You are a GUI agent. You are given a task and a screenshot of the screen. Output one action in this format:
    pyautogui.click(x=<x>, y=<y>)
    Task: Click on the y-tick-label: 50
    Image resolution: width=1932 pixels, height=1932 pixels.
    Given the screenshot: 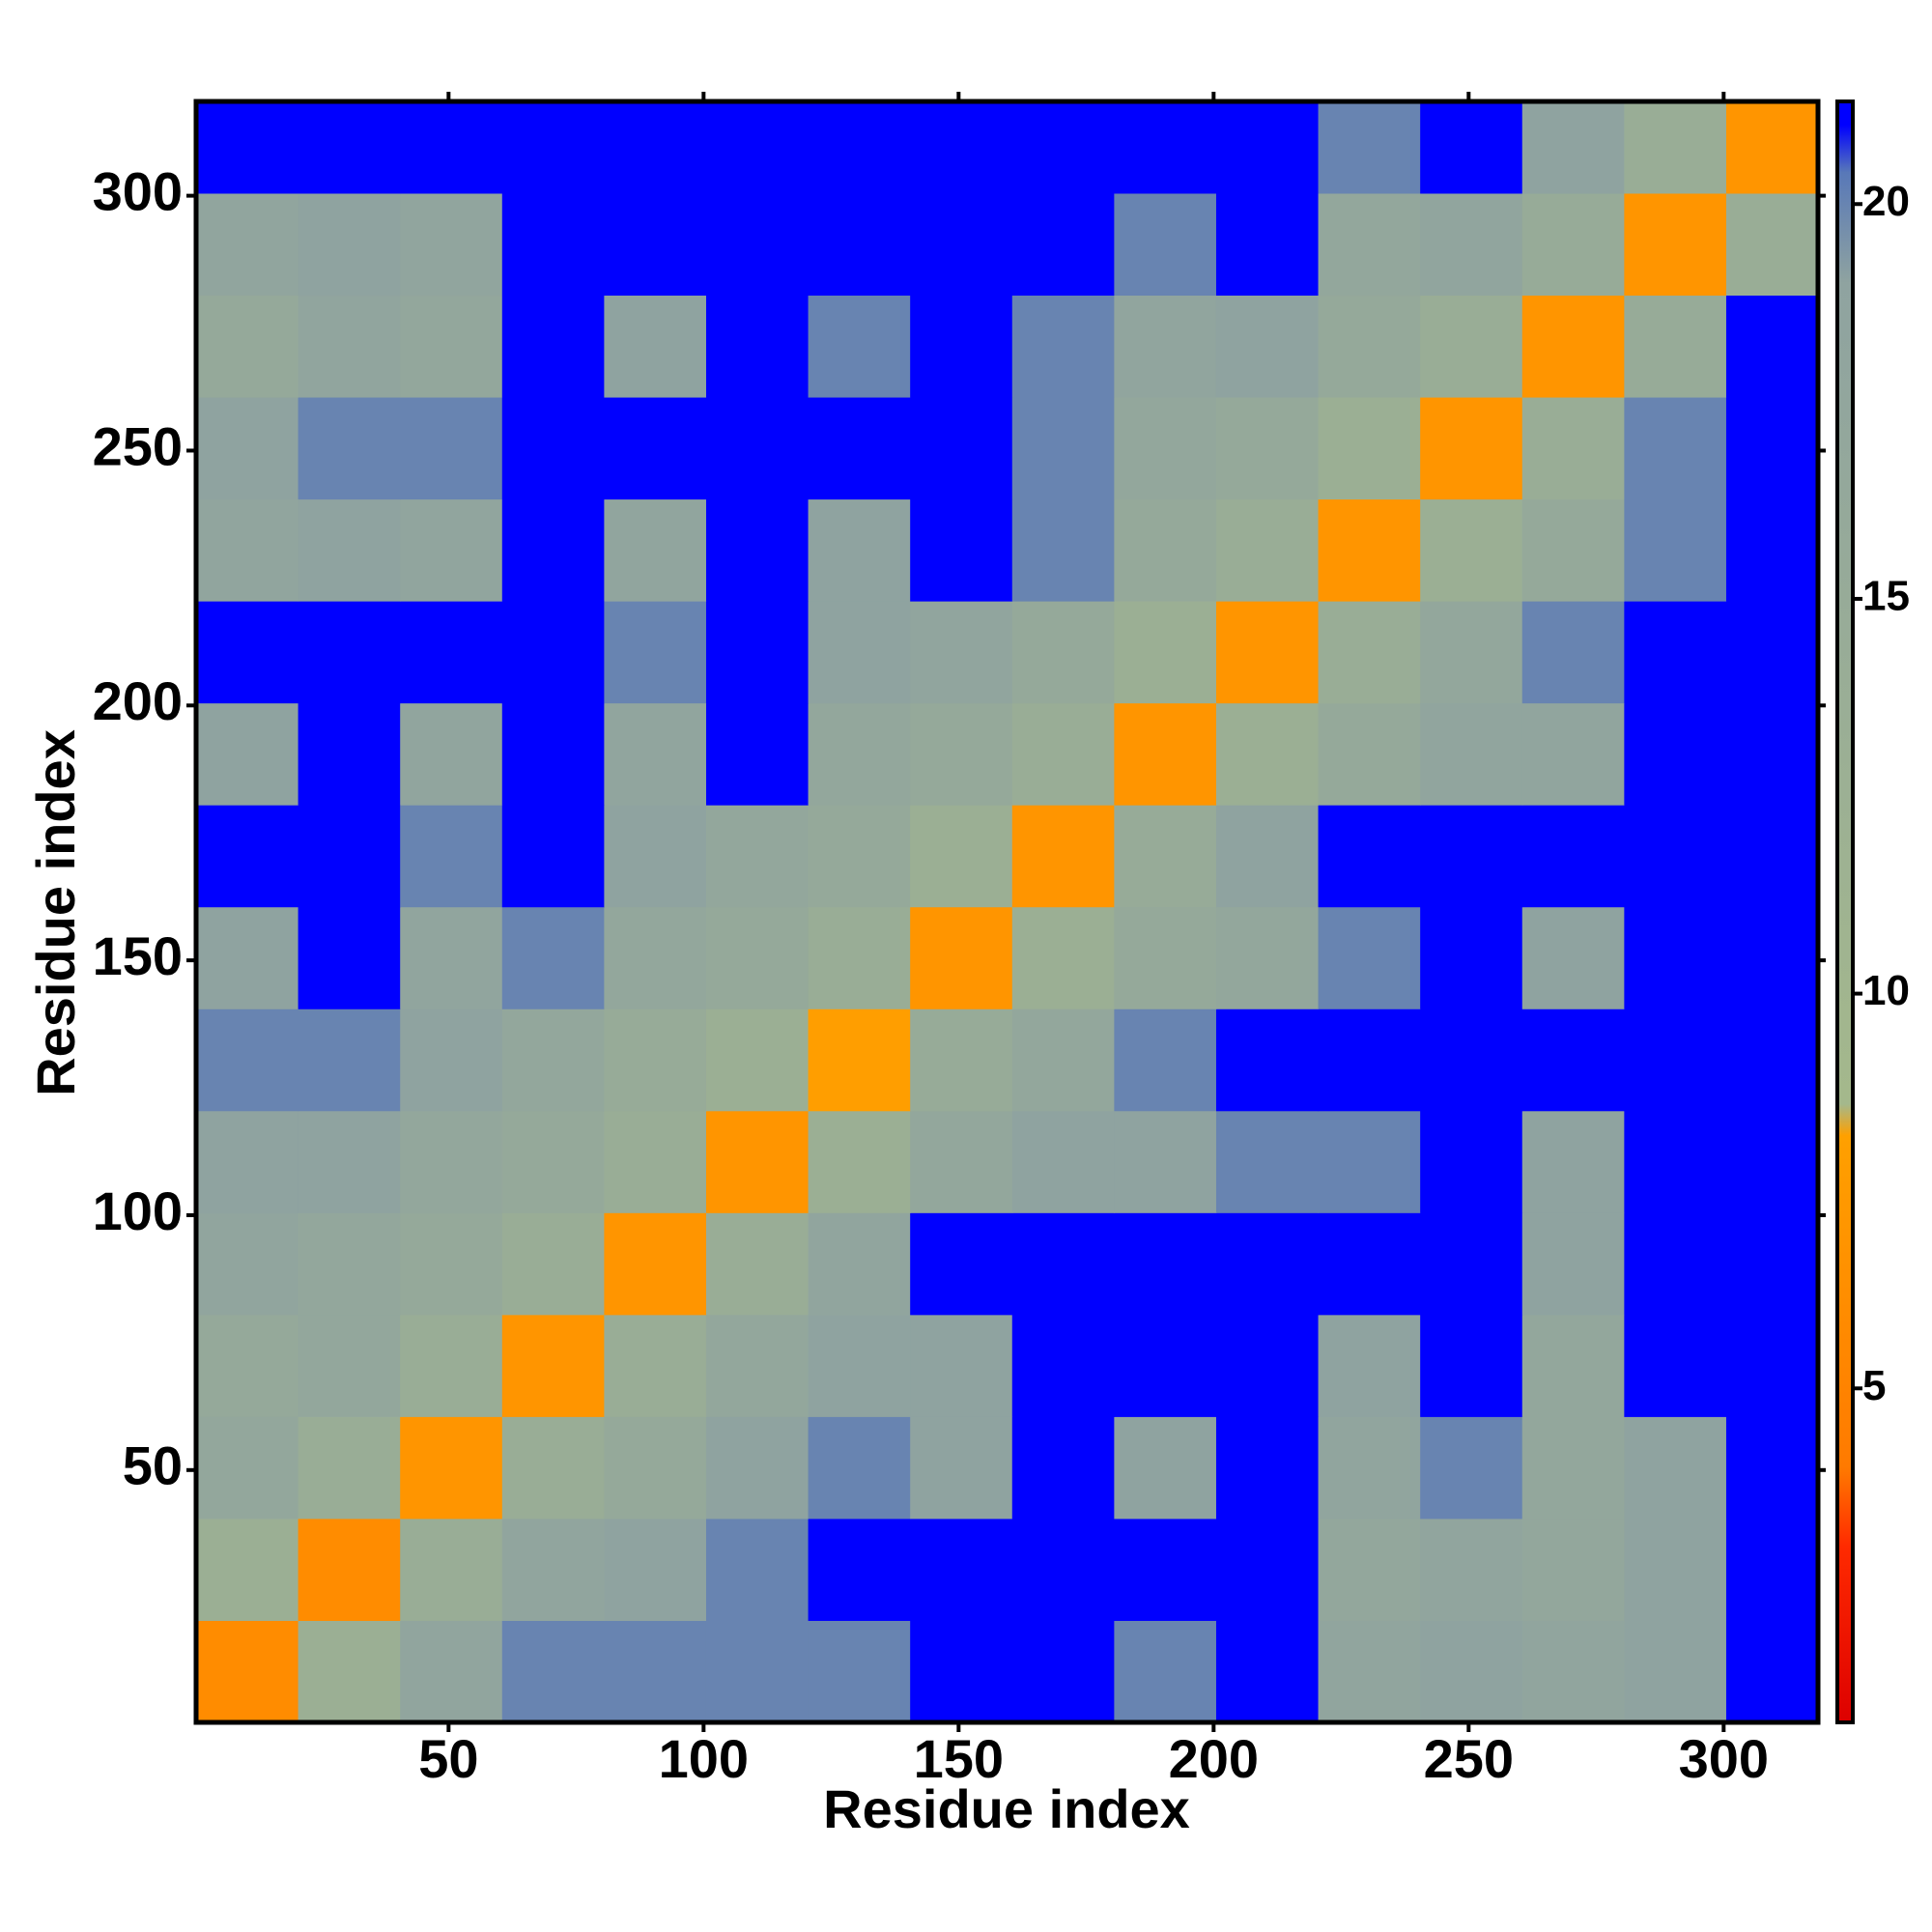 What is the action you would take?
    pyautogui.click(x=153, y=1465)
    